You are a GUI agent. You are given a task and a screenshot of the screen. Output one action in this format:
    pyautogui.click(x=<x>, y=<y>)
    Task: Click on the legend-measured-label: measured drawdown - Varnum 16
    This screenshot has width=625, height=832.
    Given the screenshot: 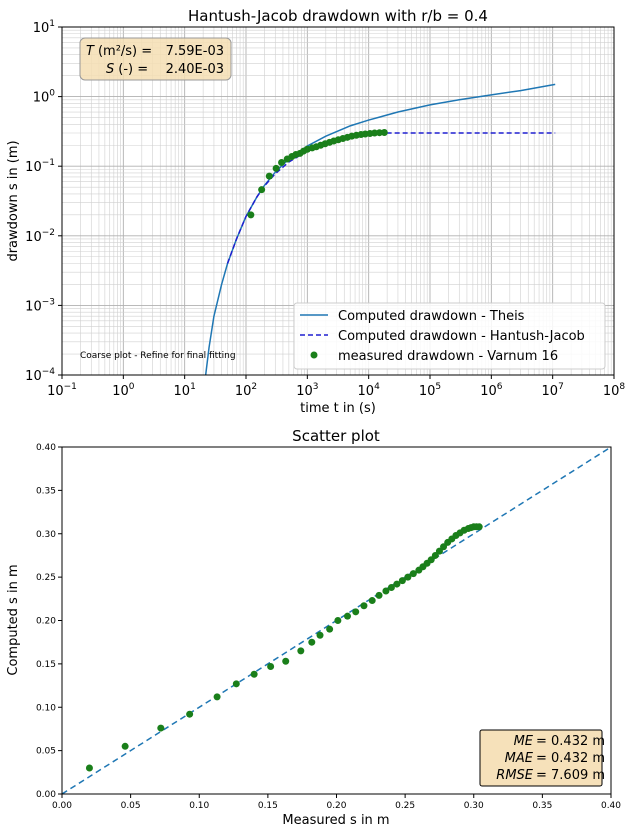 What is the action you would take?
    pyautogui.click(x=448, y=356)
    